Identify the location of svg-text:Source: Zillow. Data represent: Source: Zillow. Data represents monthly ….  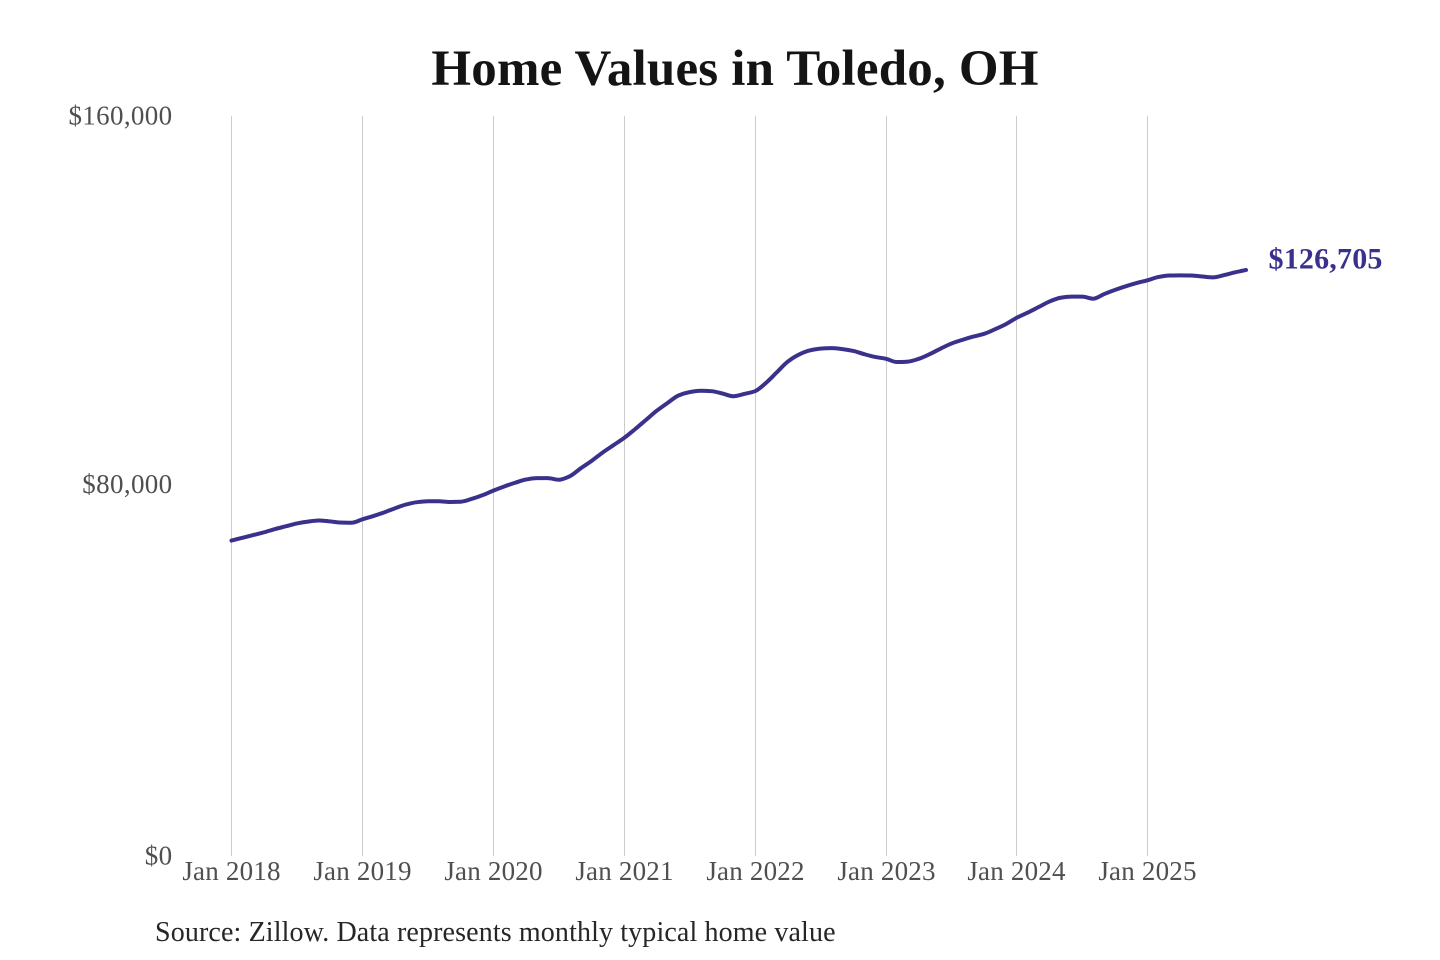
(495, 932).